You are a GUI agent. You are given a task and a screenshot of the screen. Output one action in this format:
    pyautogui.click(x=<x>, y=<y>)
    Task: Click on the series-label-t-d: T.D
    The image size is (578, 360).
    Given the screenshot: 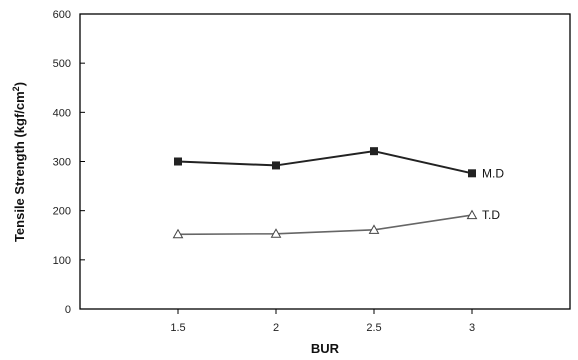 What is the action you would take?
    pyautogui.click(x=491, y=215)
    